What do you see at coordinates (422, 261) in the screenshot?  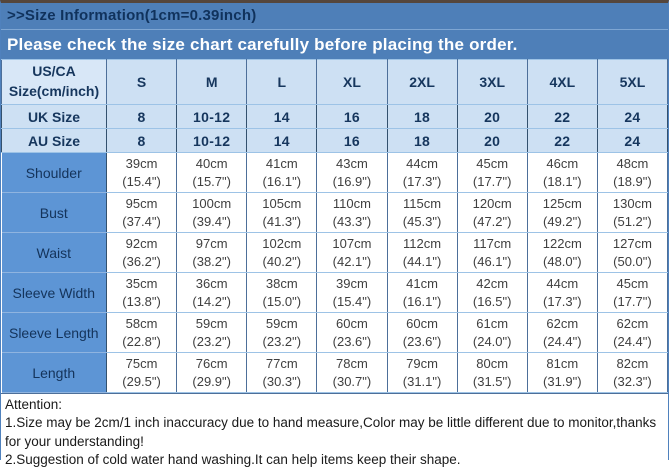 I see `inch-value: (44.1")` at bounding box center [422, 261].